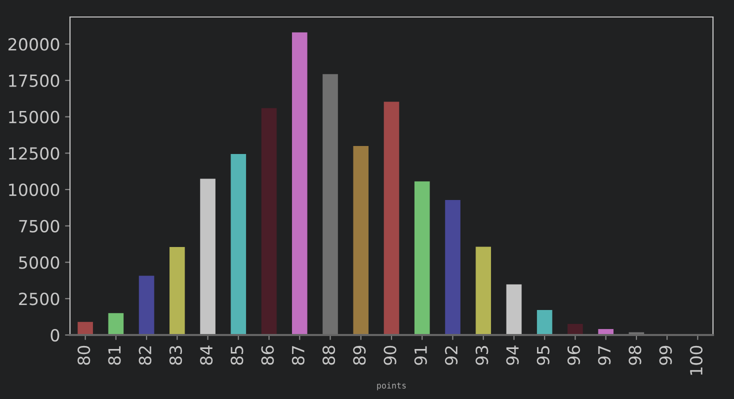  What do you see at coordinates (34, 117) in the screenshot?
I see `y-tick-label: 15000` at bounding box center [34, 117].